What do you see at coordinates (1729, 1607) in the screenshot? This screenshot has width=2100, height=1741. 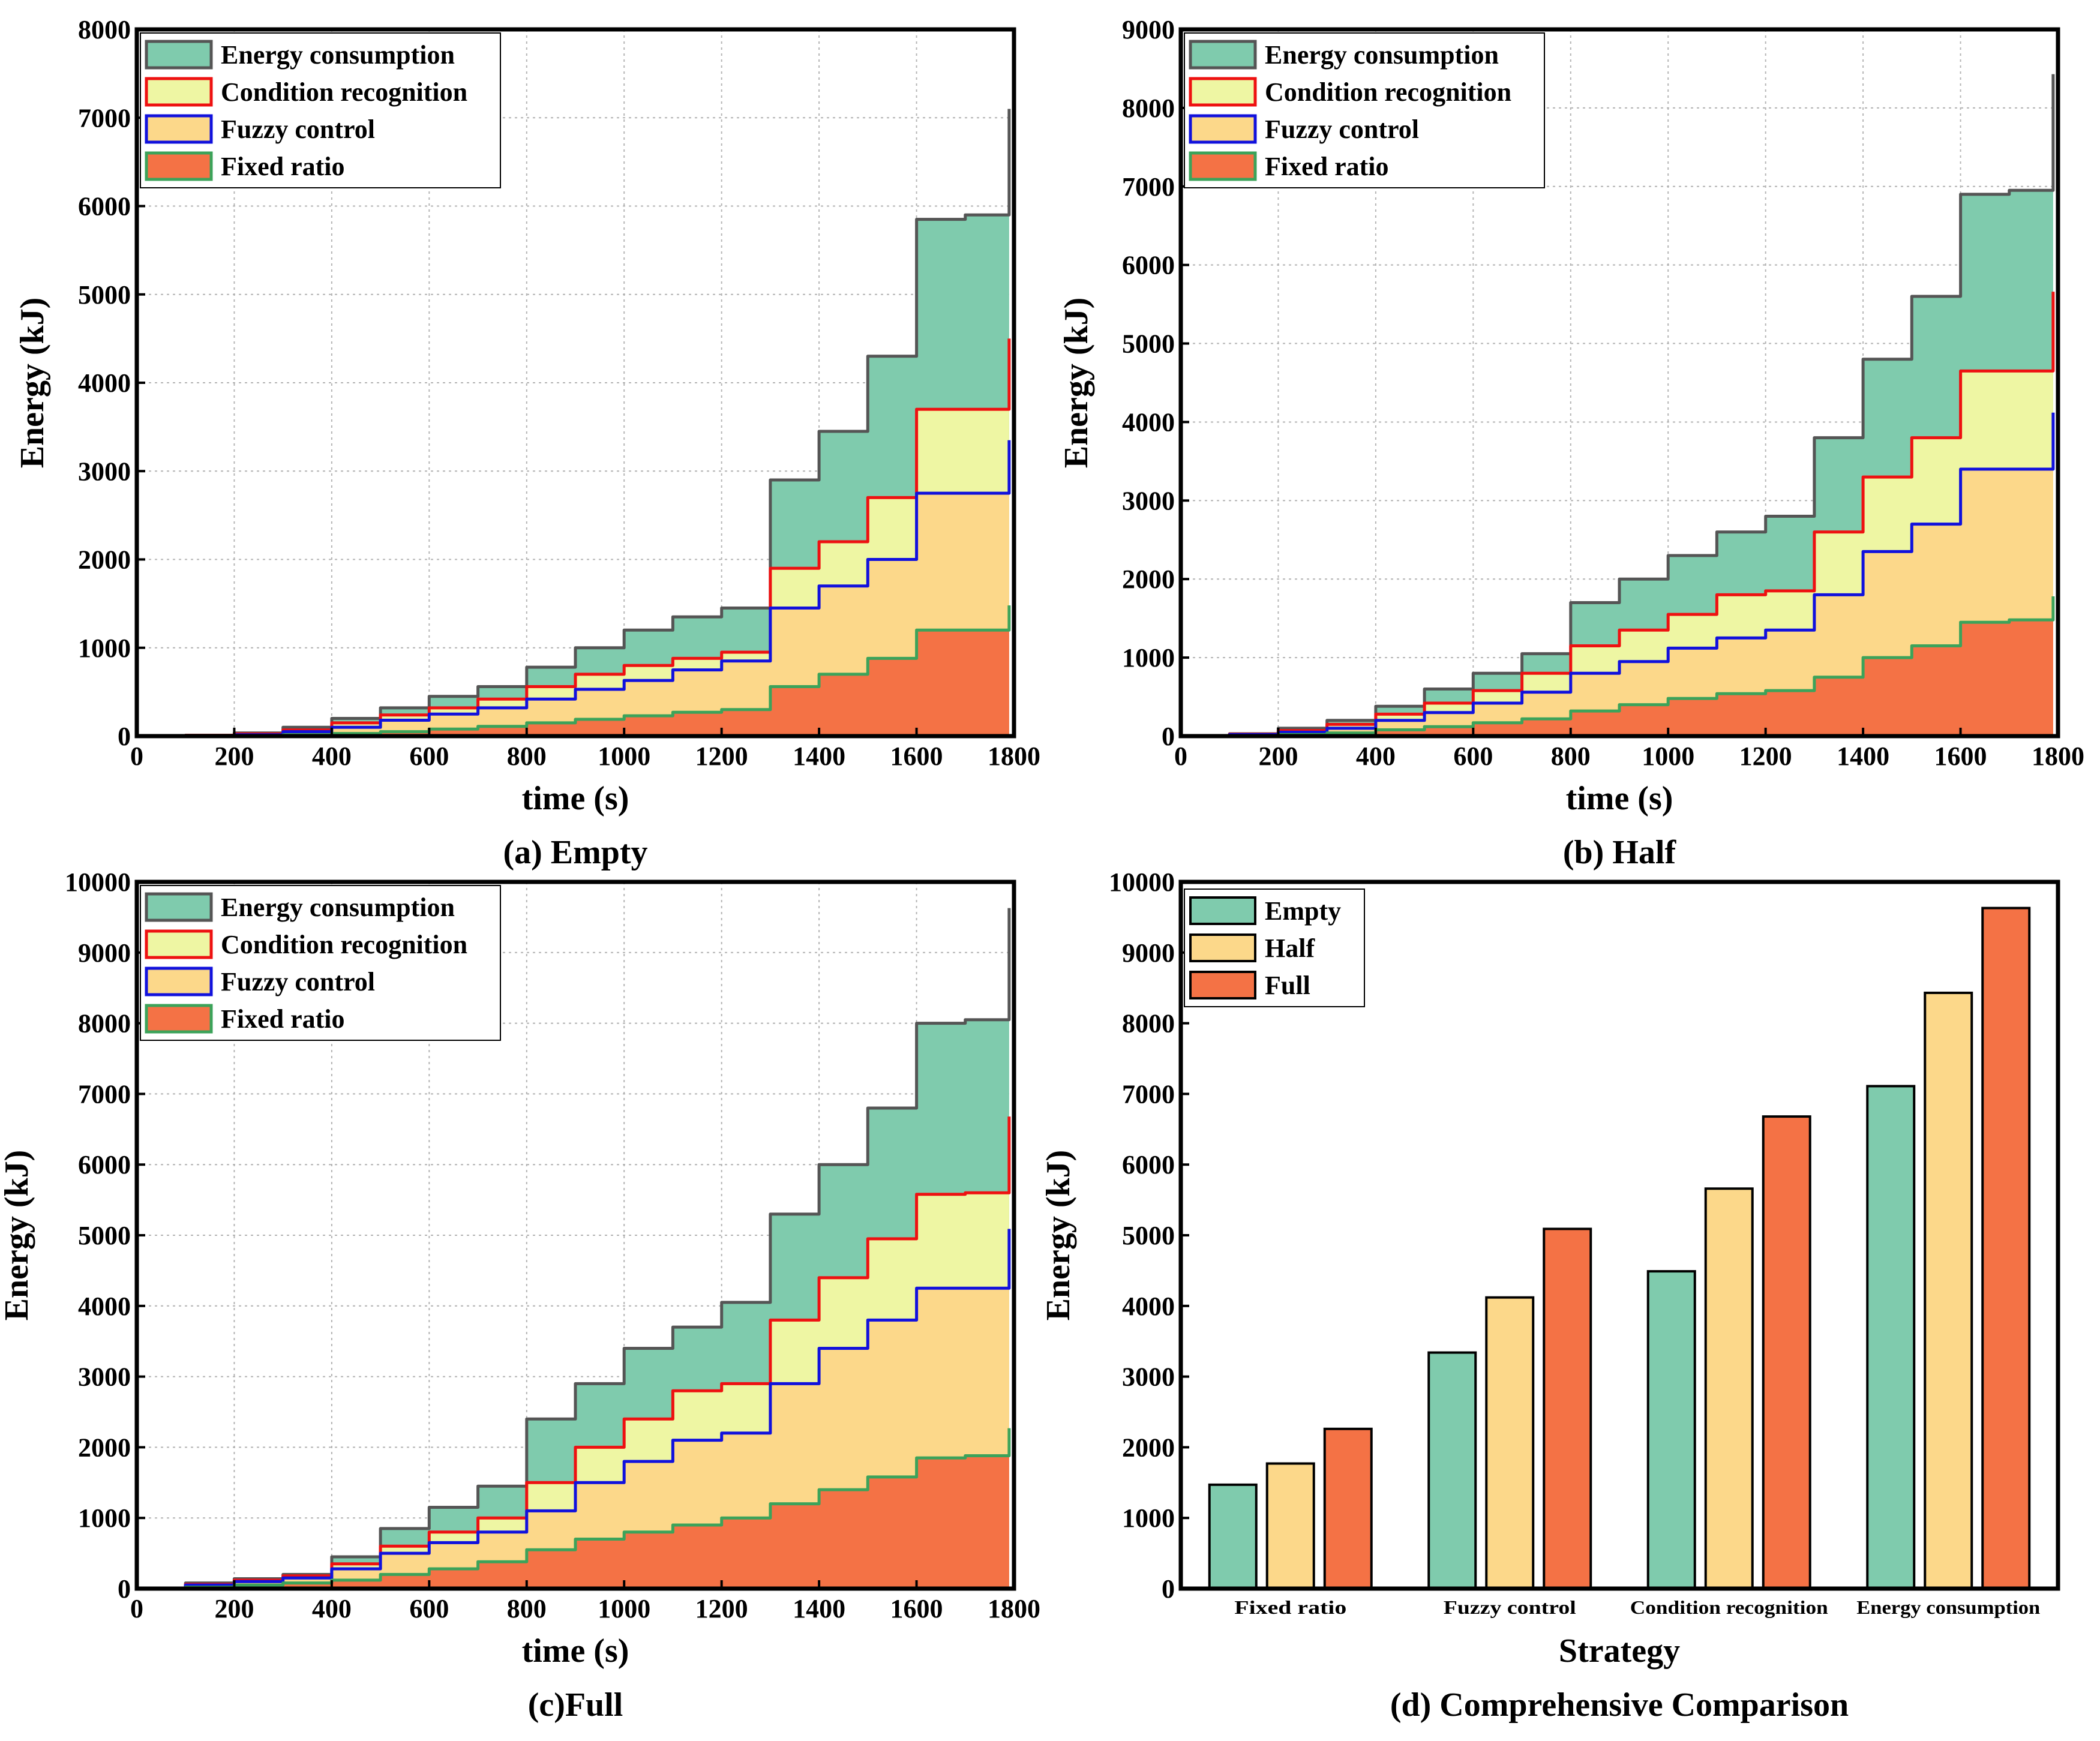 I see `x-tick-label: Condition recognition` at bounding box center [1729, 1607].